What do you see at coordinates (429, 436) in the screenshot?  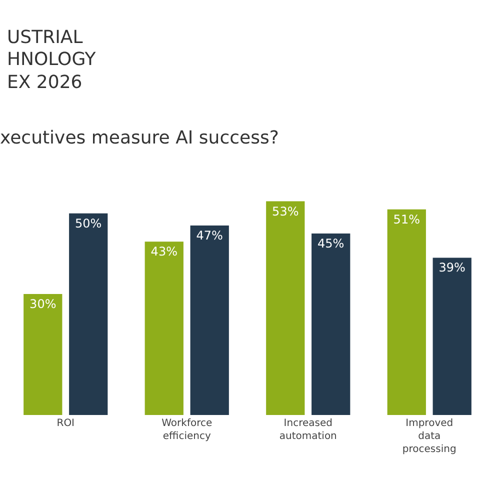 I see `x-tick-label: Improved data processing` at bounding box center [429, 436].